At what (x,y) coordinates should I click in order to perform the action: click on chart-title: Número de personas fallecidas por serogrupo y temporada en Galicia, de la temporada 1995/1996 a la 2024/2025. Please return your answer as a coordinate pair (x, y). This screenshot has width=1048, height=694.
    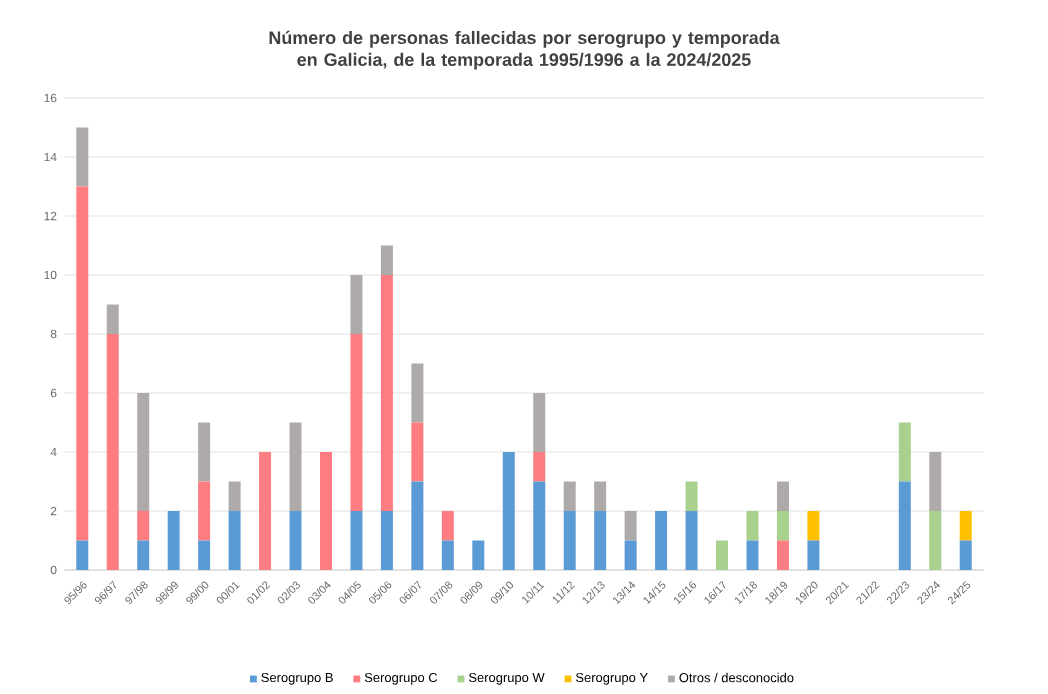
    Looking at the image, I should click on (524, 50).